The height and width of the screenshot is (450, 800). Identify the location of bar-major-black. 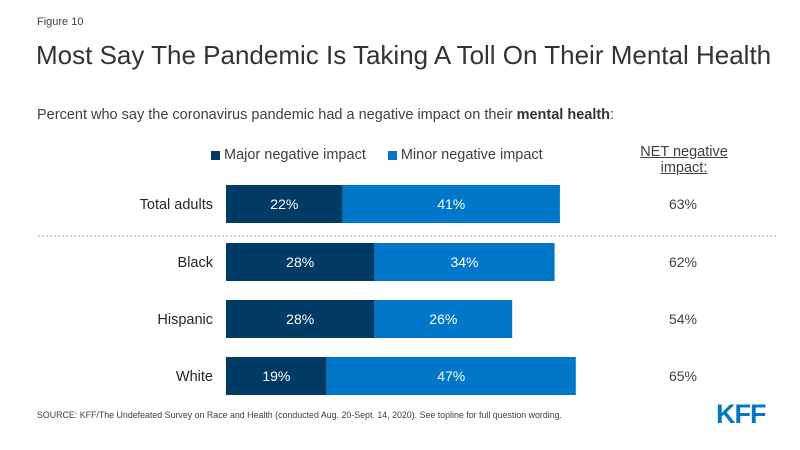
(300, 262).